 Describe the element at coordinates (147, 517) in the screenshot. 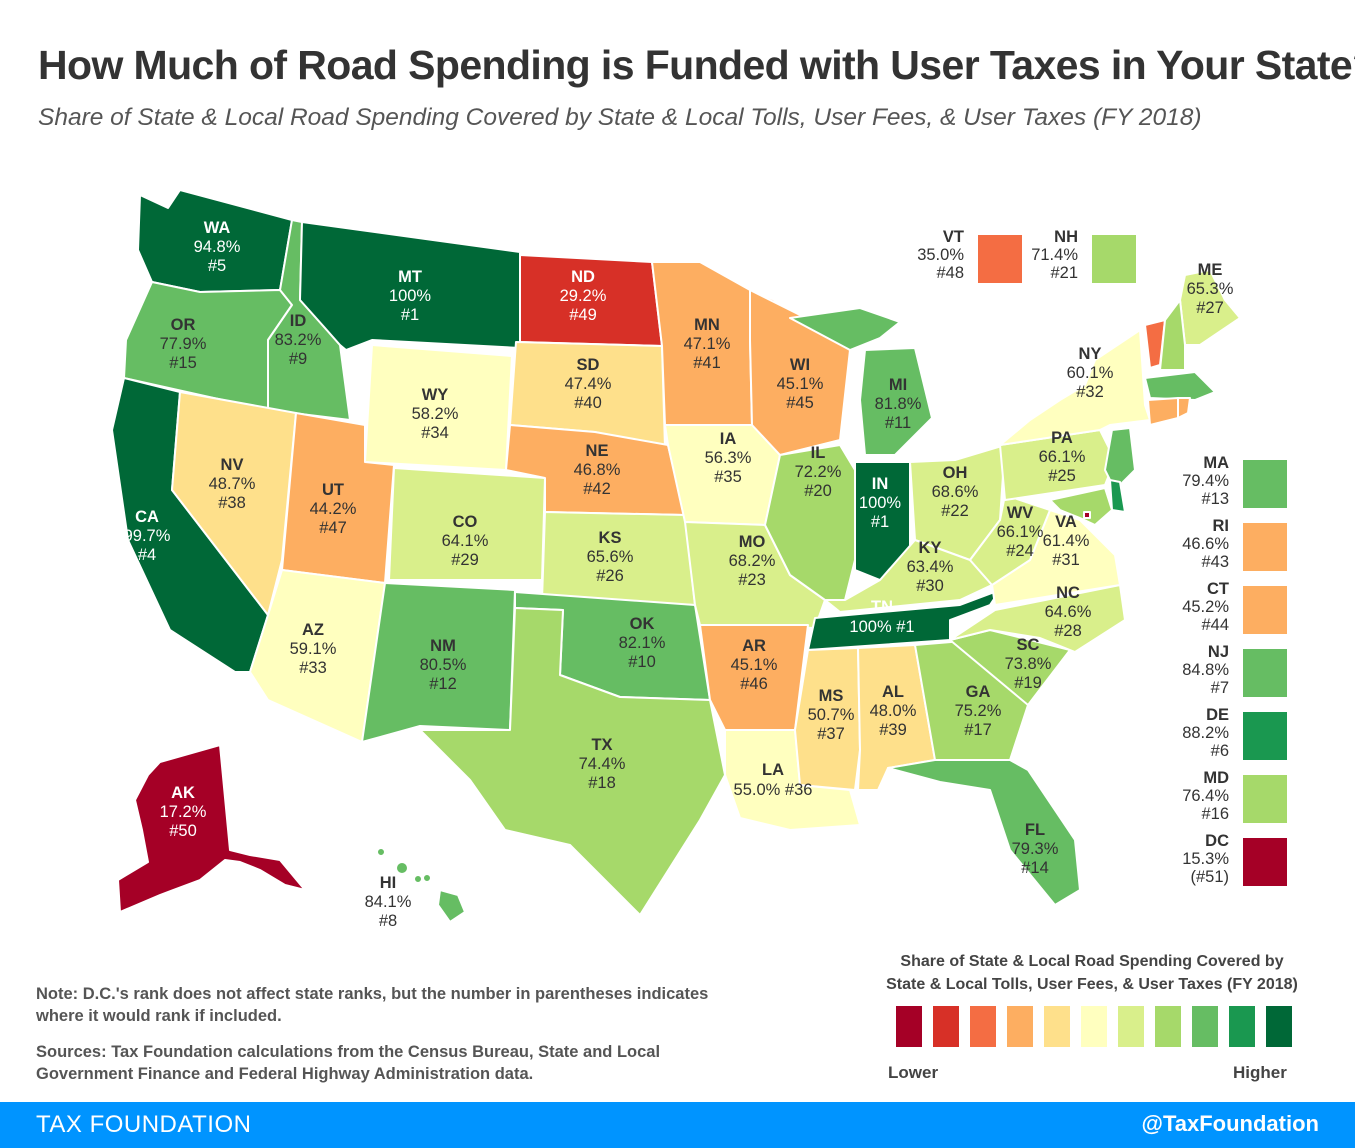

I see `state-abbr: CA` at that location.